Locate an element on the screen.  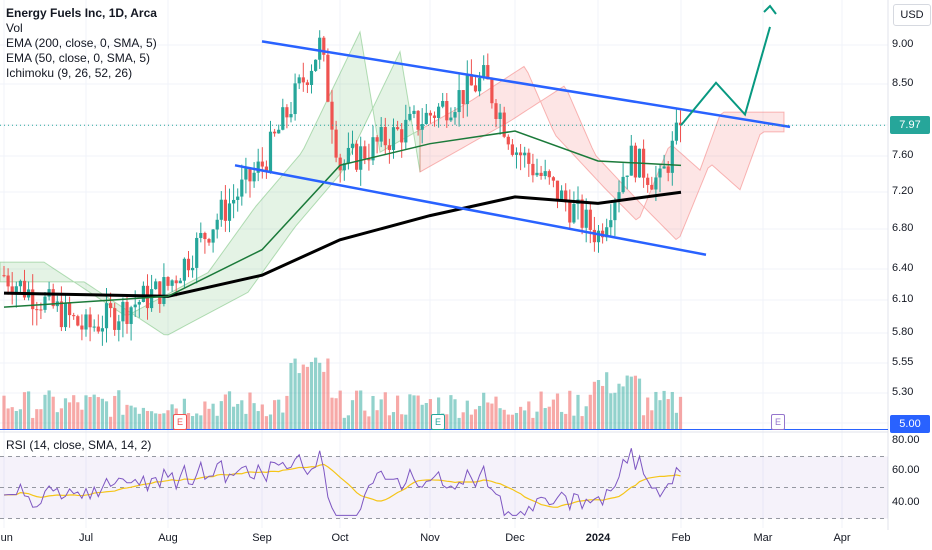
earnings-marker-mar: E is located at coordinates (778, 422).